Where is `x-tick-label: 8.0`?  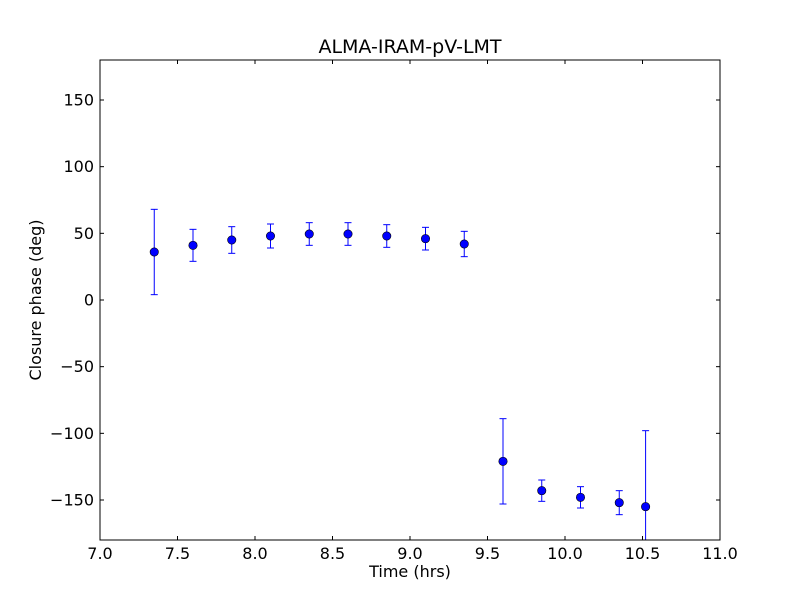
x-tick-label: 8.0 is located at coordinates (254, 553).